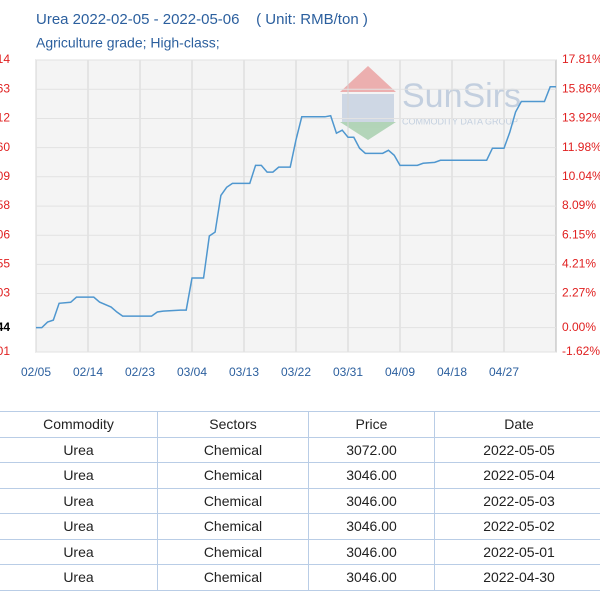 This screenshot has width=600, height=600. I want to click on y-left-tick-label: 14, so click(5, 59).